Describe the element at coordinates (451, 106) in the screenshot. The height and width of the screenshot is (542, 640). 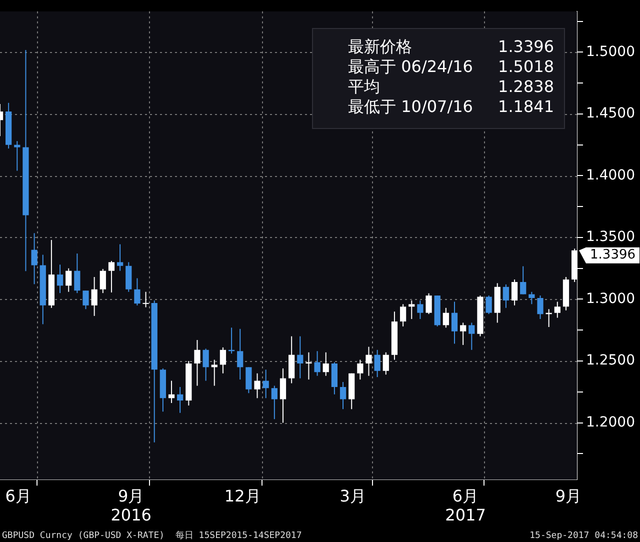
I see `text: 最低于 10/07/16 1.1841` at that location.